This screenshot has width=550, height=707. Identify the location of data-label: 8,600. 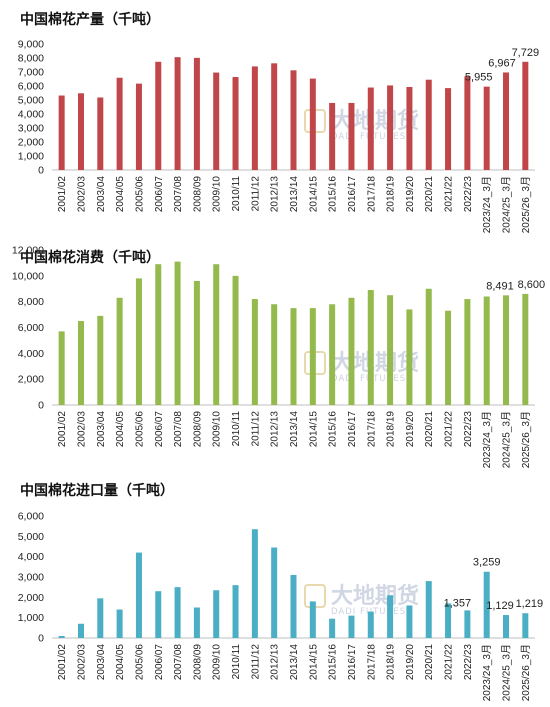
(532, 285).